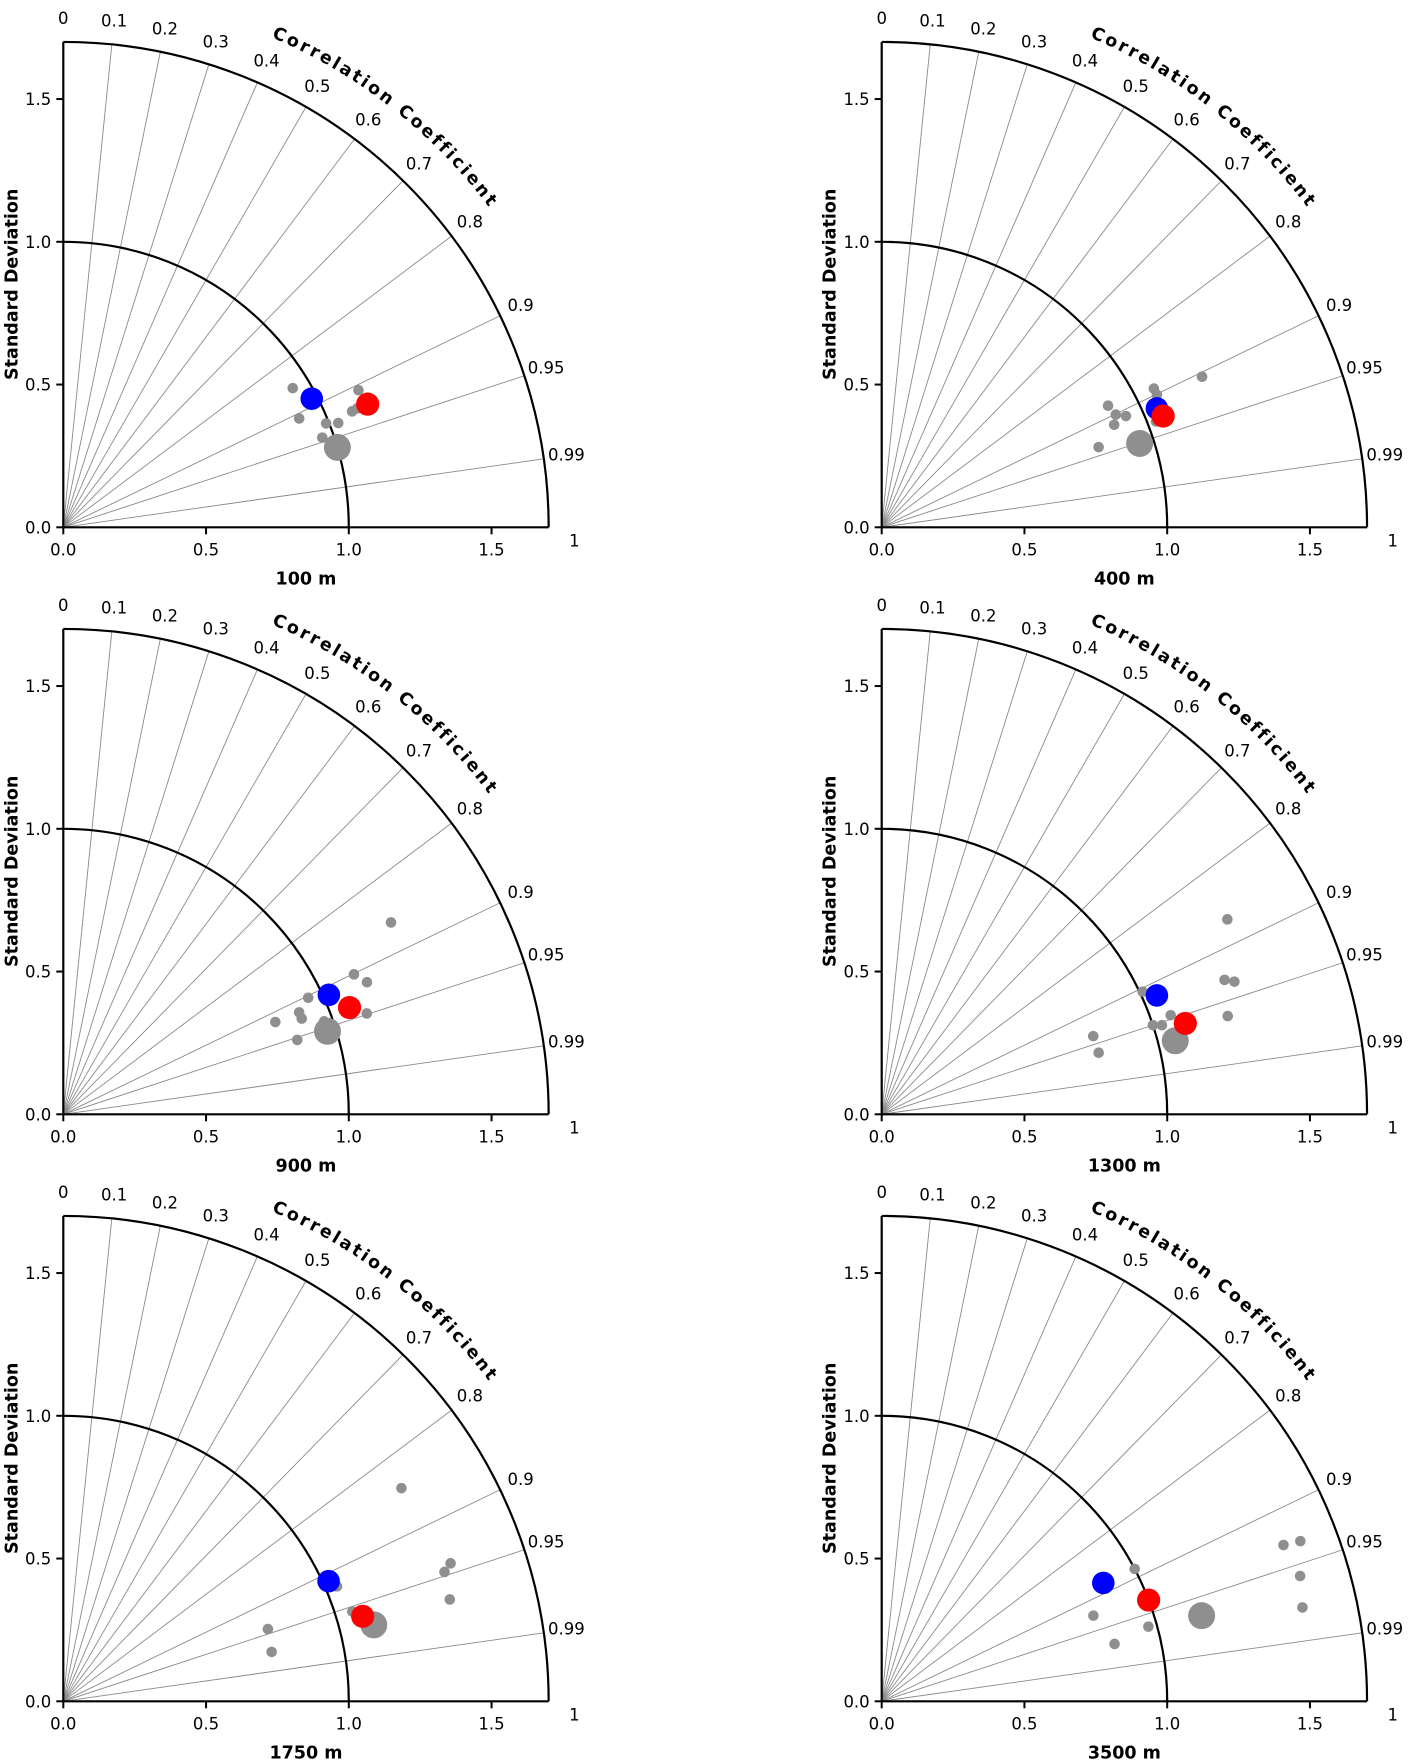  I want to click on x-tick-label: 0.5, so click(1024, 1136).